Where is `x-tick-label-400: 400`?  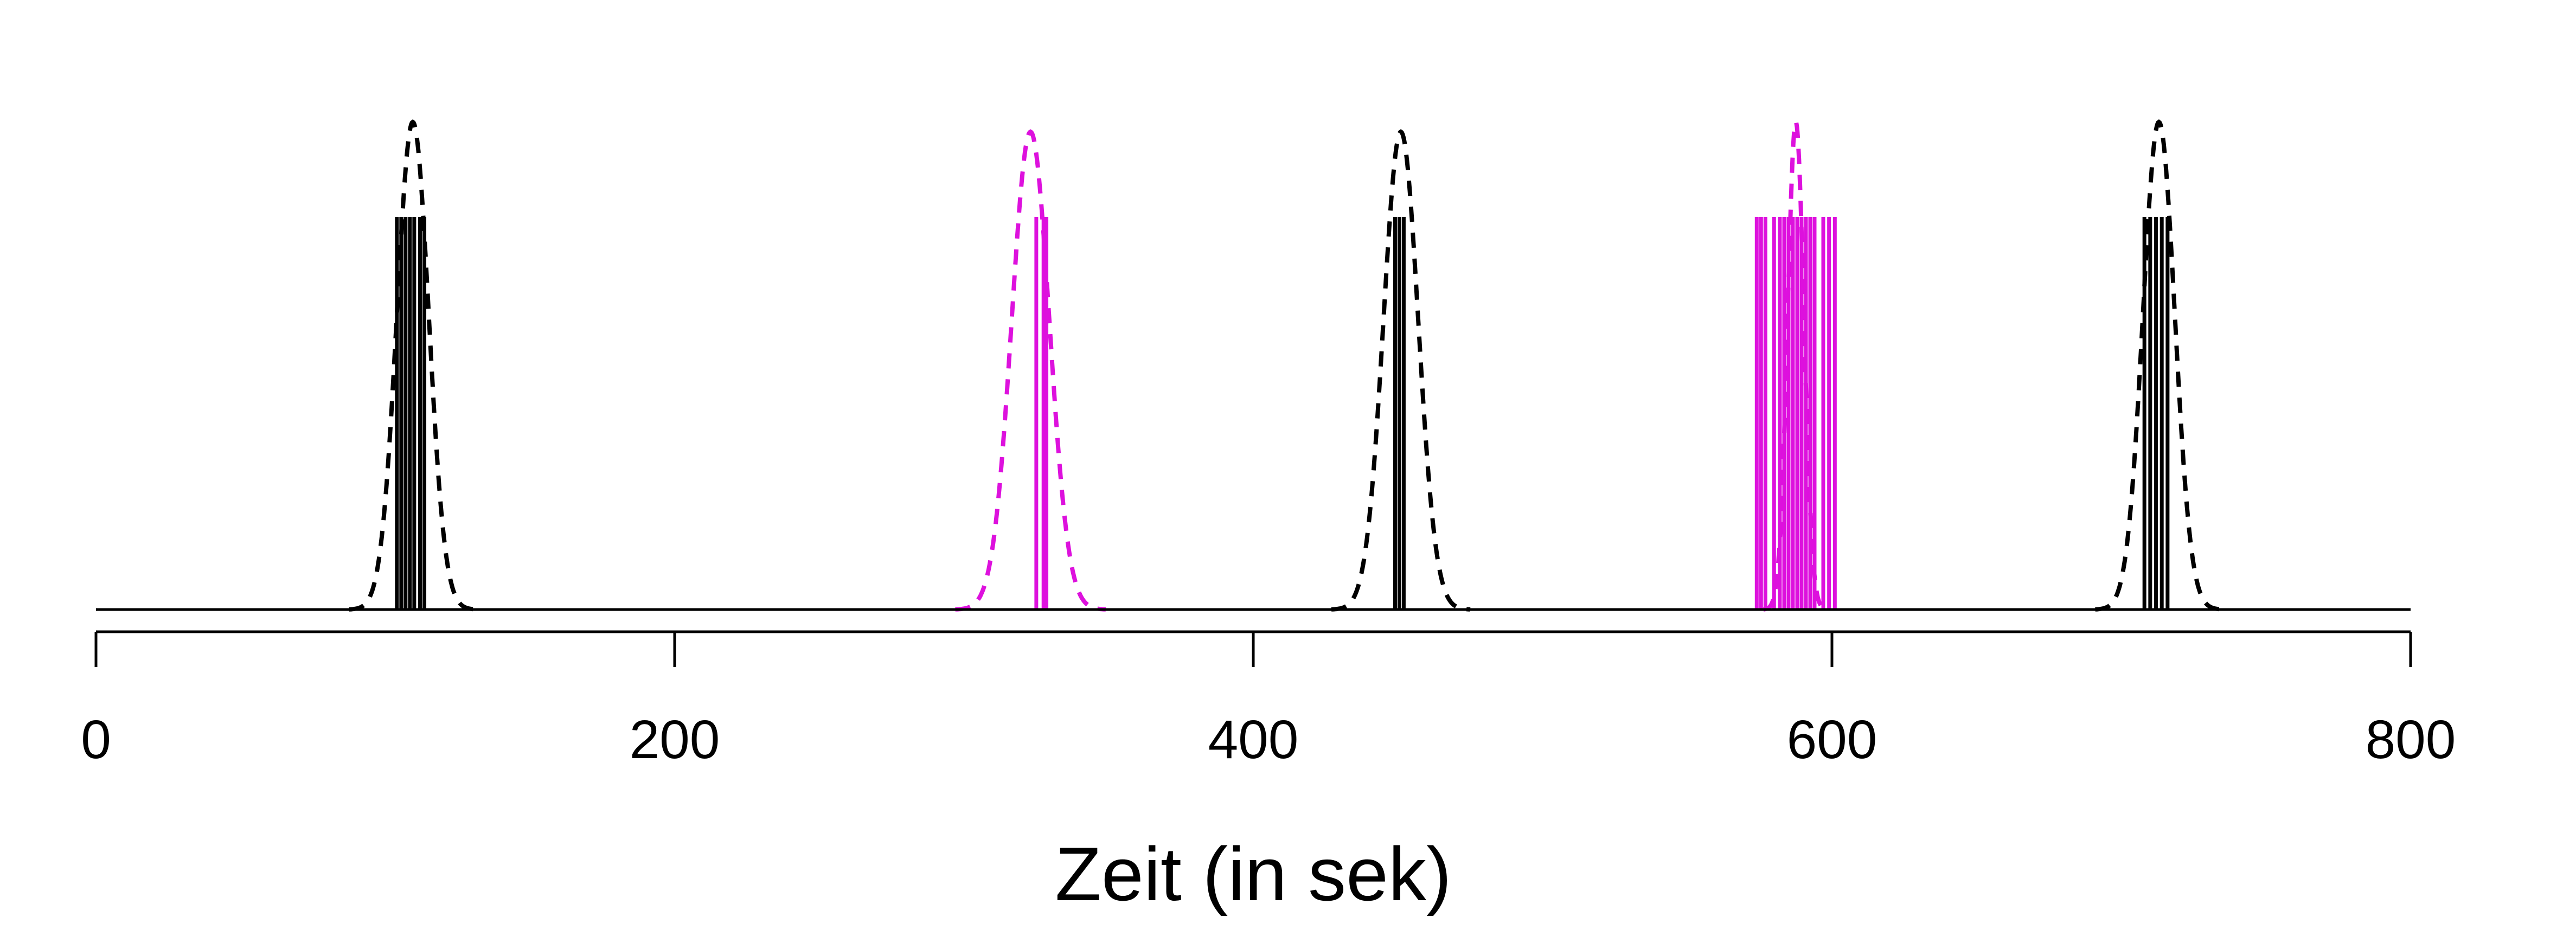
x-tick-label-400: 400 is located at coordinates (1253, 739).